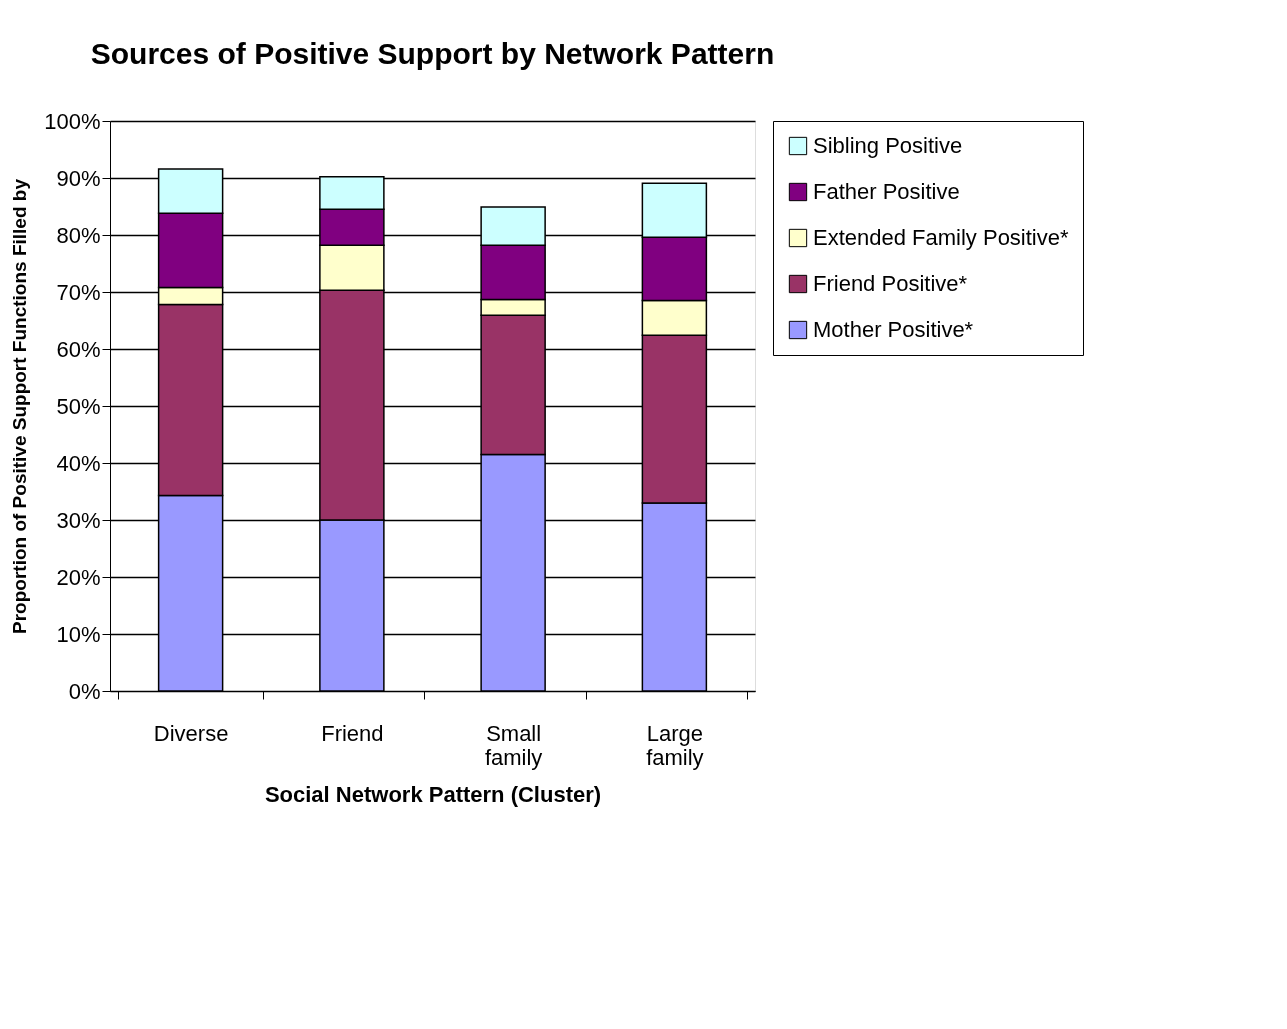 The height and width of the screenshot is (1029, 1287). Describe the element at coordinates (675, 745) in the screenshot. I see `x-tick-label: Large family` at that location.